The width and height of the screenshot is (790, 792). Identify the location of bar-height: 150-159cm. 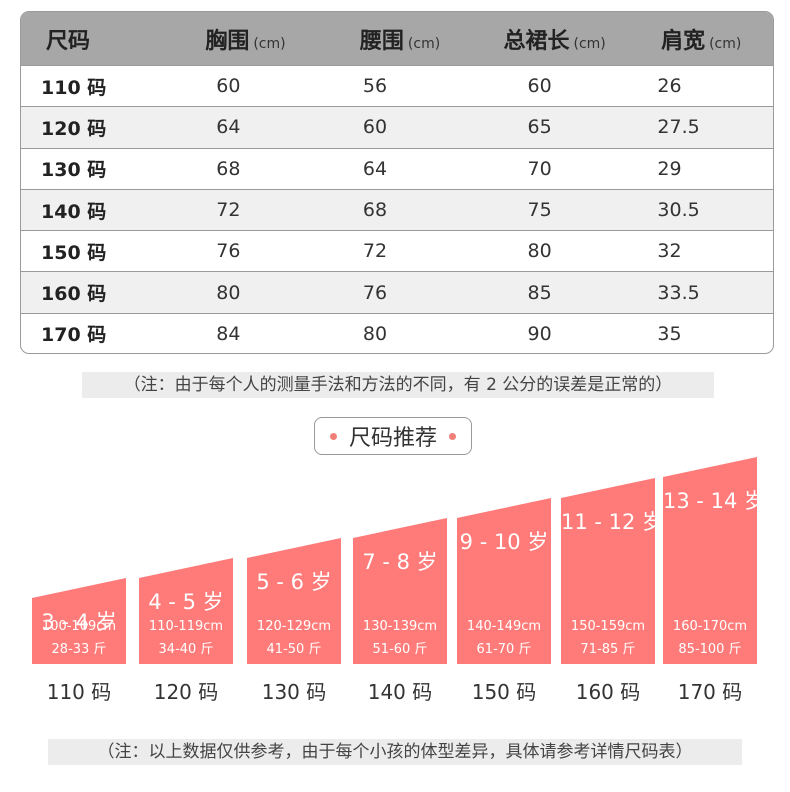
(608, 626).